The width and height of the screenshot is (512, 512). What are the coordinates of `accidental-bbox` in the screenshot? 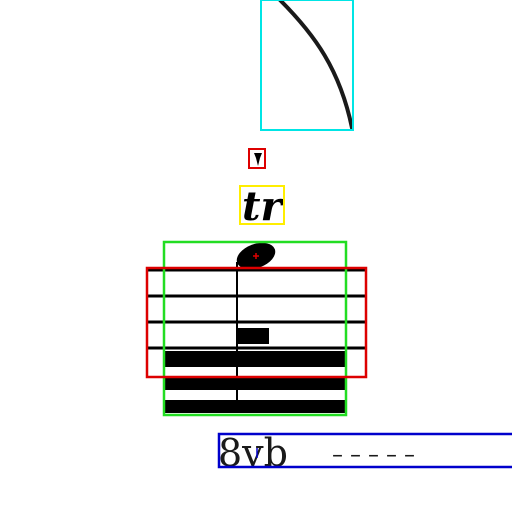 It's located at (257, 158).